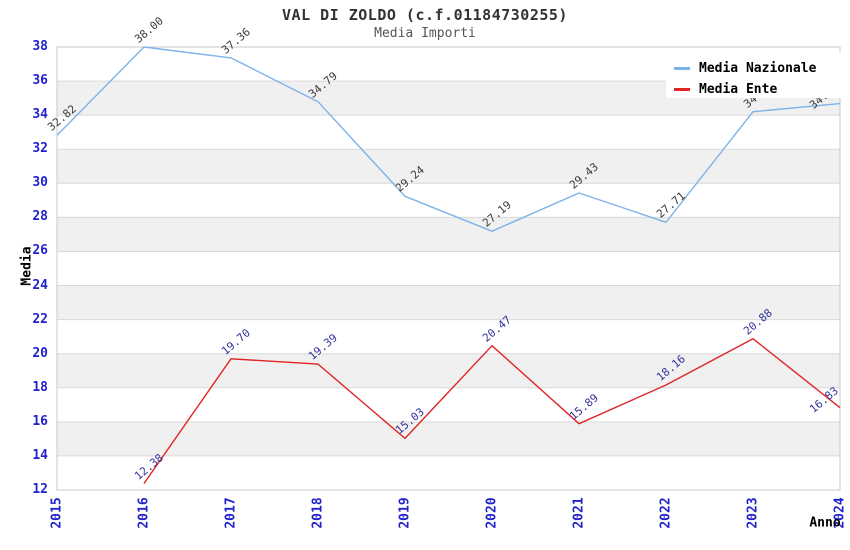 The image size is (850, 550). I want to click on x-tick-label: 2021, so click(579, 513).